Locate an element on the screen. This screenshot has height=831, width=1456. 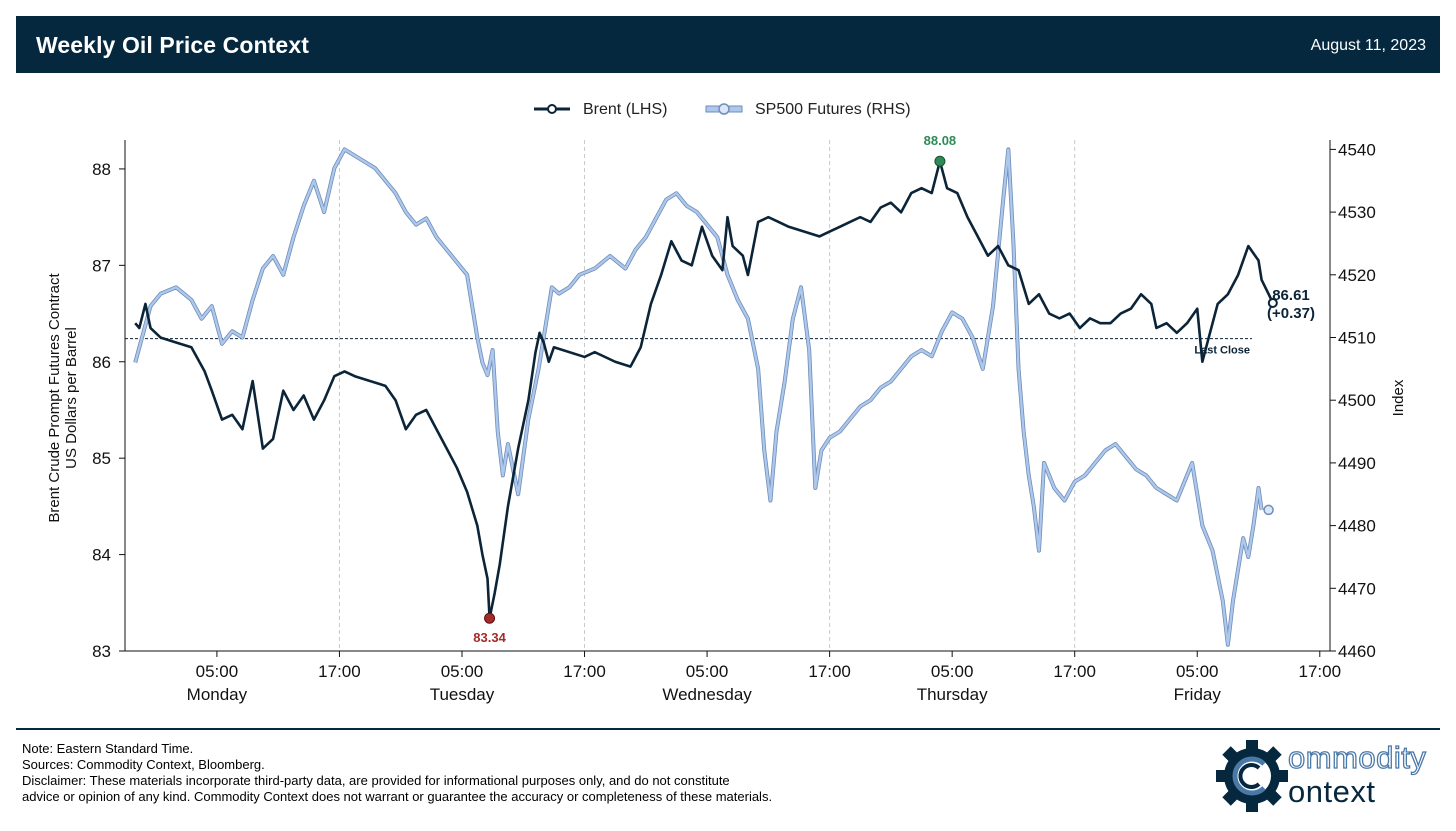
x-tick-day-label: Wednesday is located at coordinates (707, 694).